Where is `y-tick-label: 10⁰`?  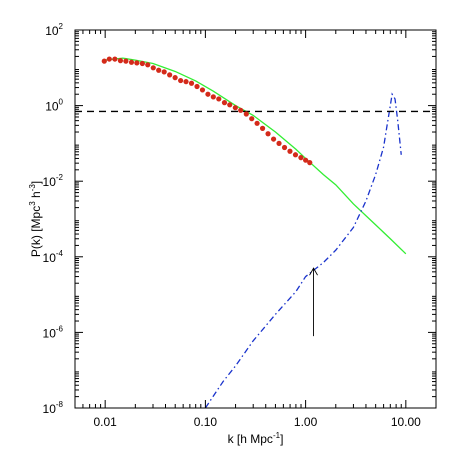 y-tick-label: 10⁰ is located at coordinates (54, 106).